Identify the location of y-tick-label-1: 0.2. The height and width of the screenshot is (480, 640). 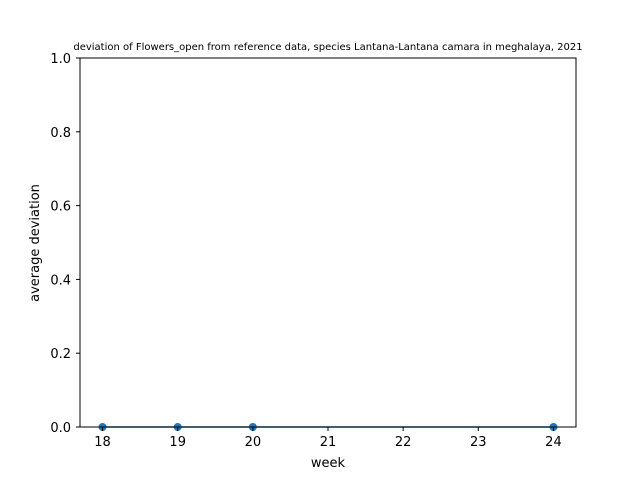
(60, 354).